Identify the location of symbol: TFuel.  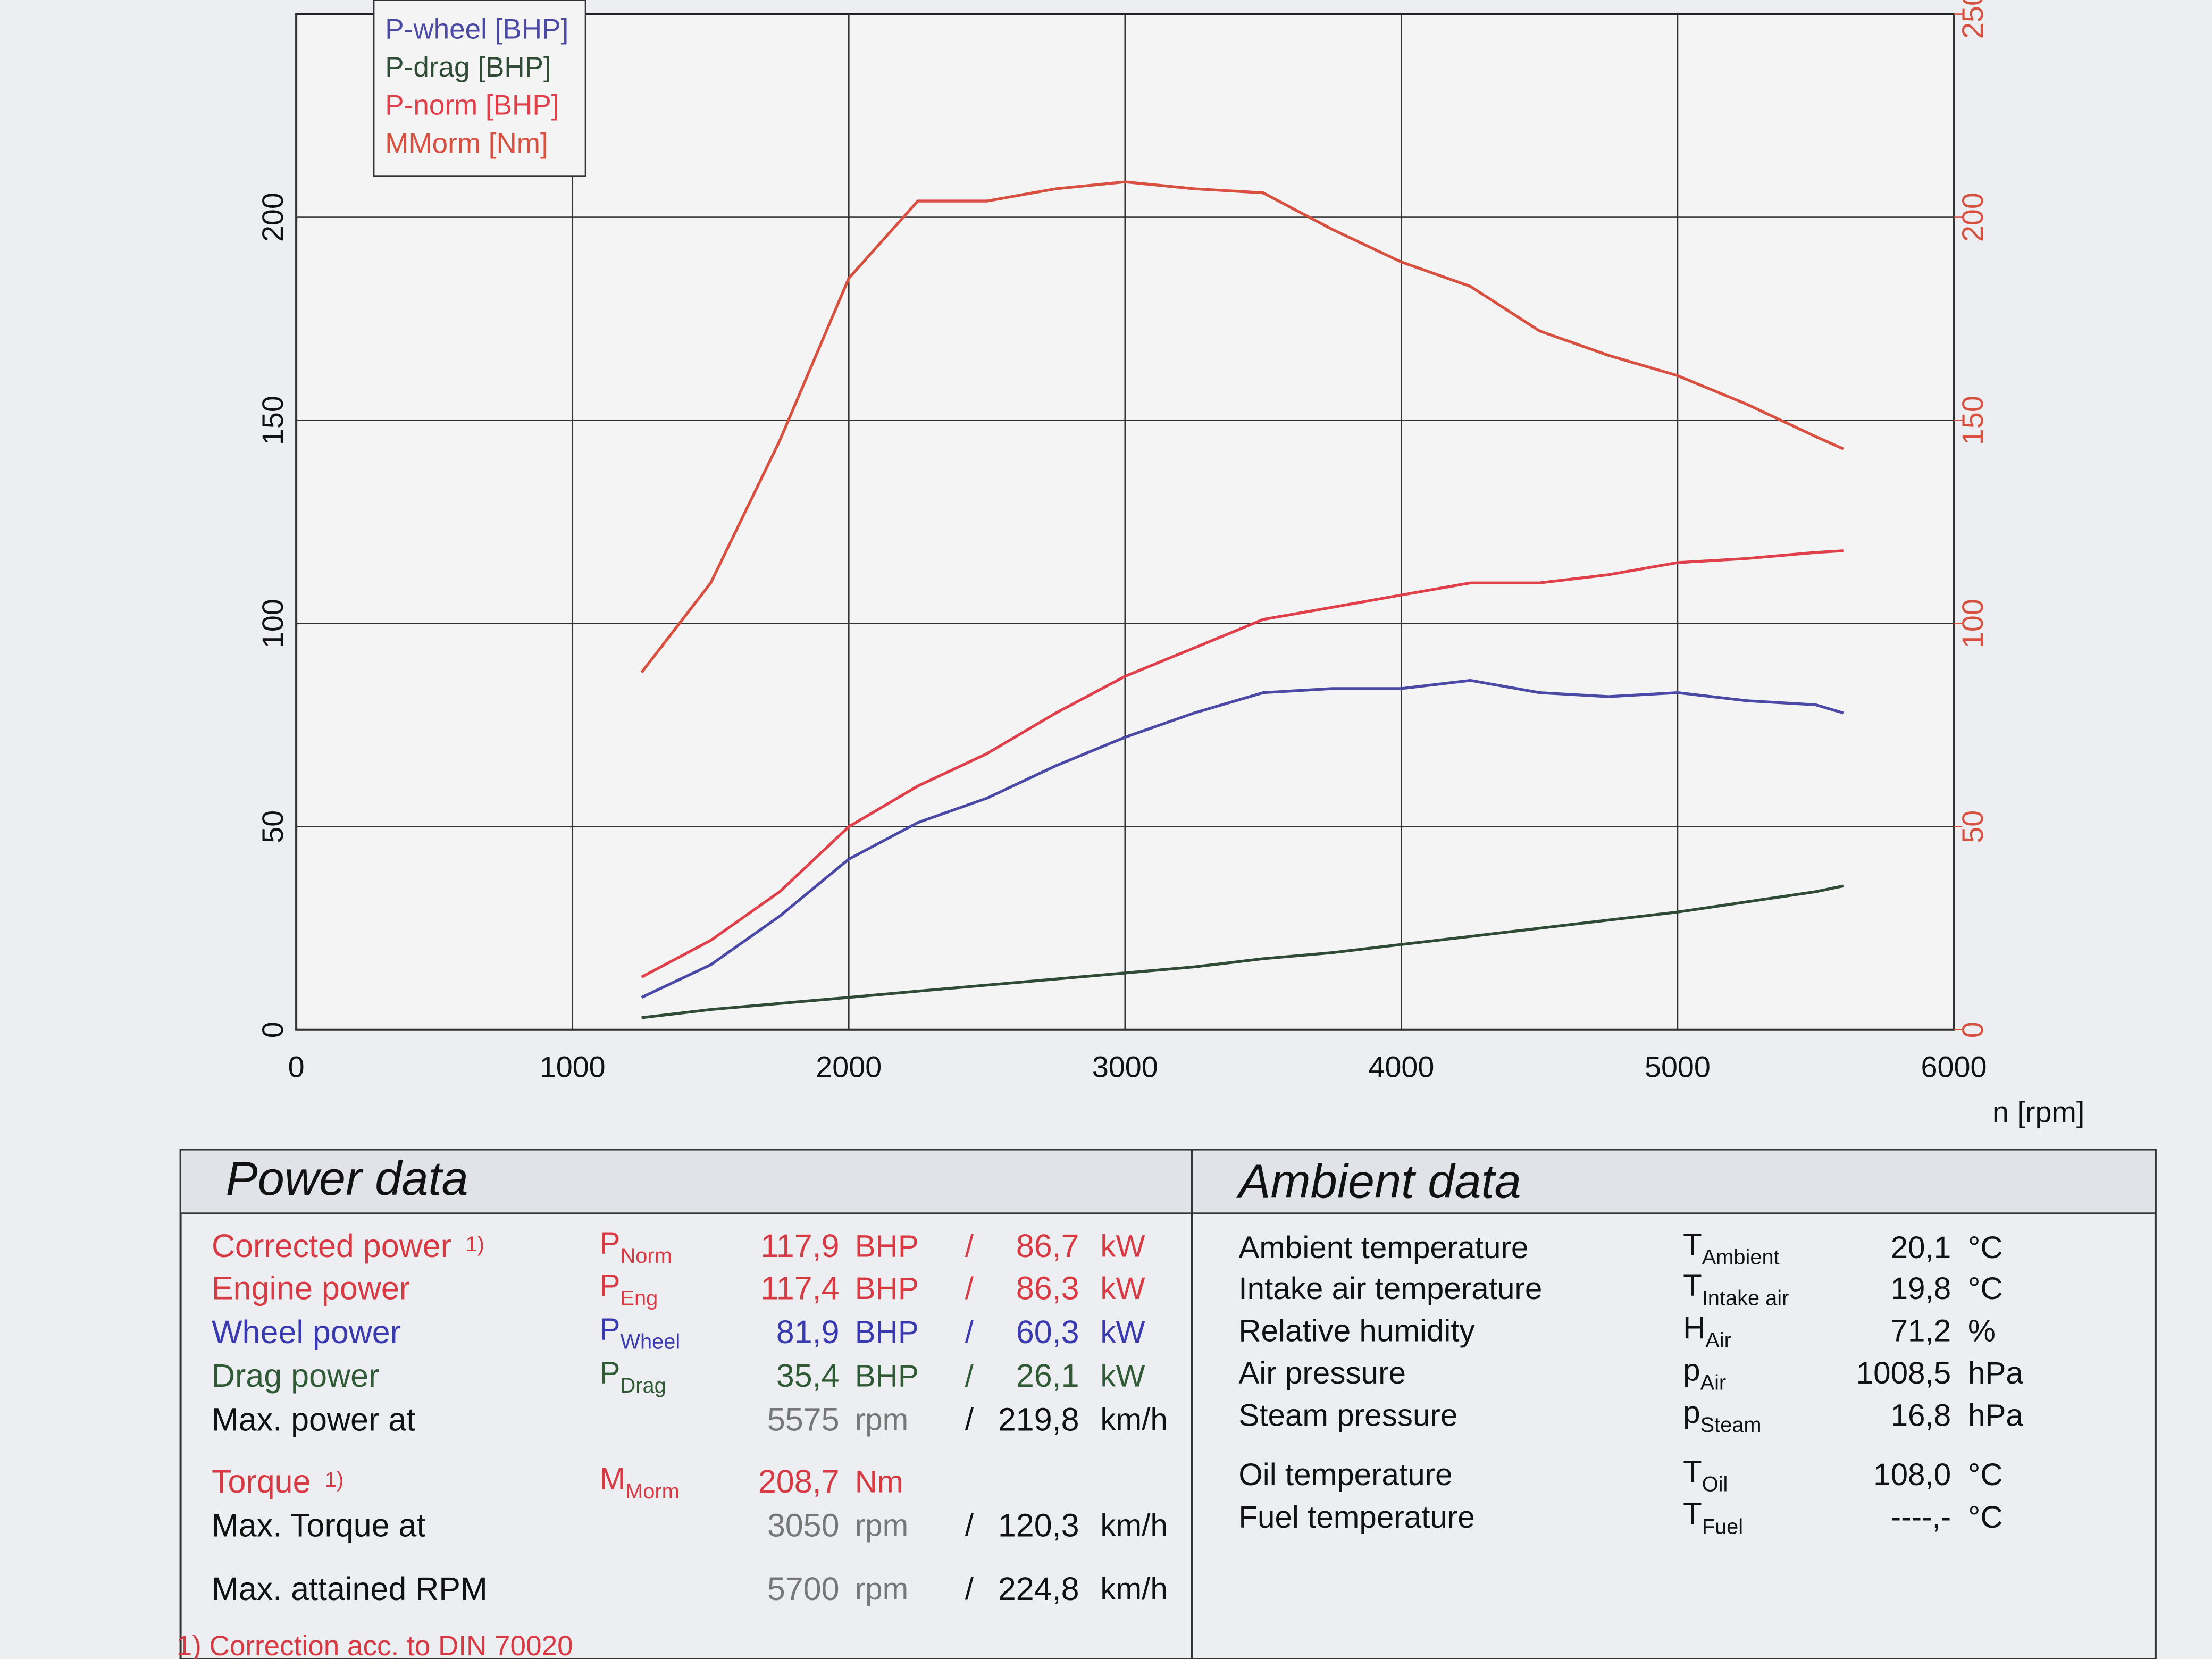
(1713, 1517).